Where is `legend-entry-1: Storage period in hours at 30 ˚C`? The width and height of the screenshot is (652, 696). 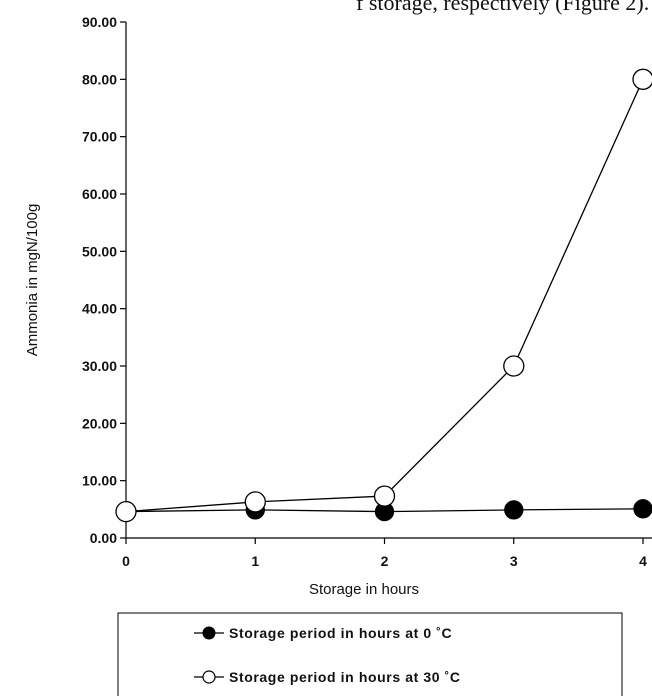
legend-entry-1: Storage period in hours at 30 ˚C is located at coordinates (327, 677).